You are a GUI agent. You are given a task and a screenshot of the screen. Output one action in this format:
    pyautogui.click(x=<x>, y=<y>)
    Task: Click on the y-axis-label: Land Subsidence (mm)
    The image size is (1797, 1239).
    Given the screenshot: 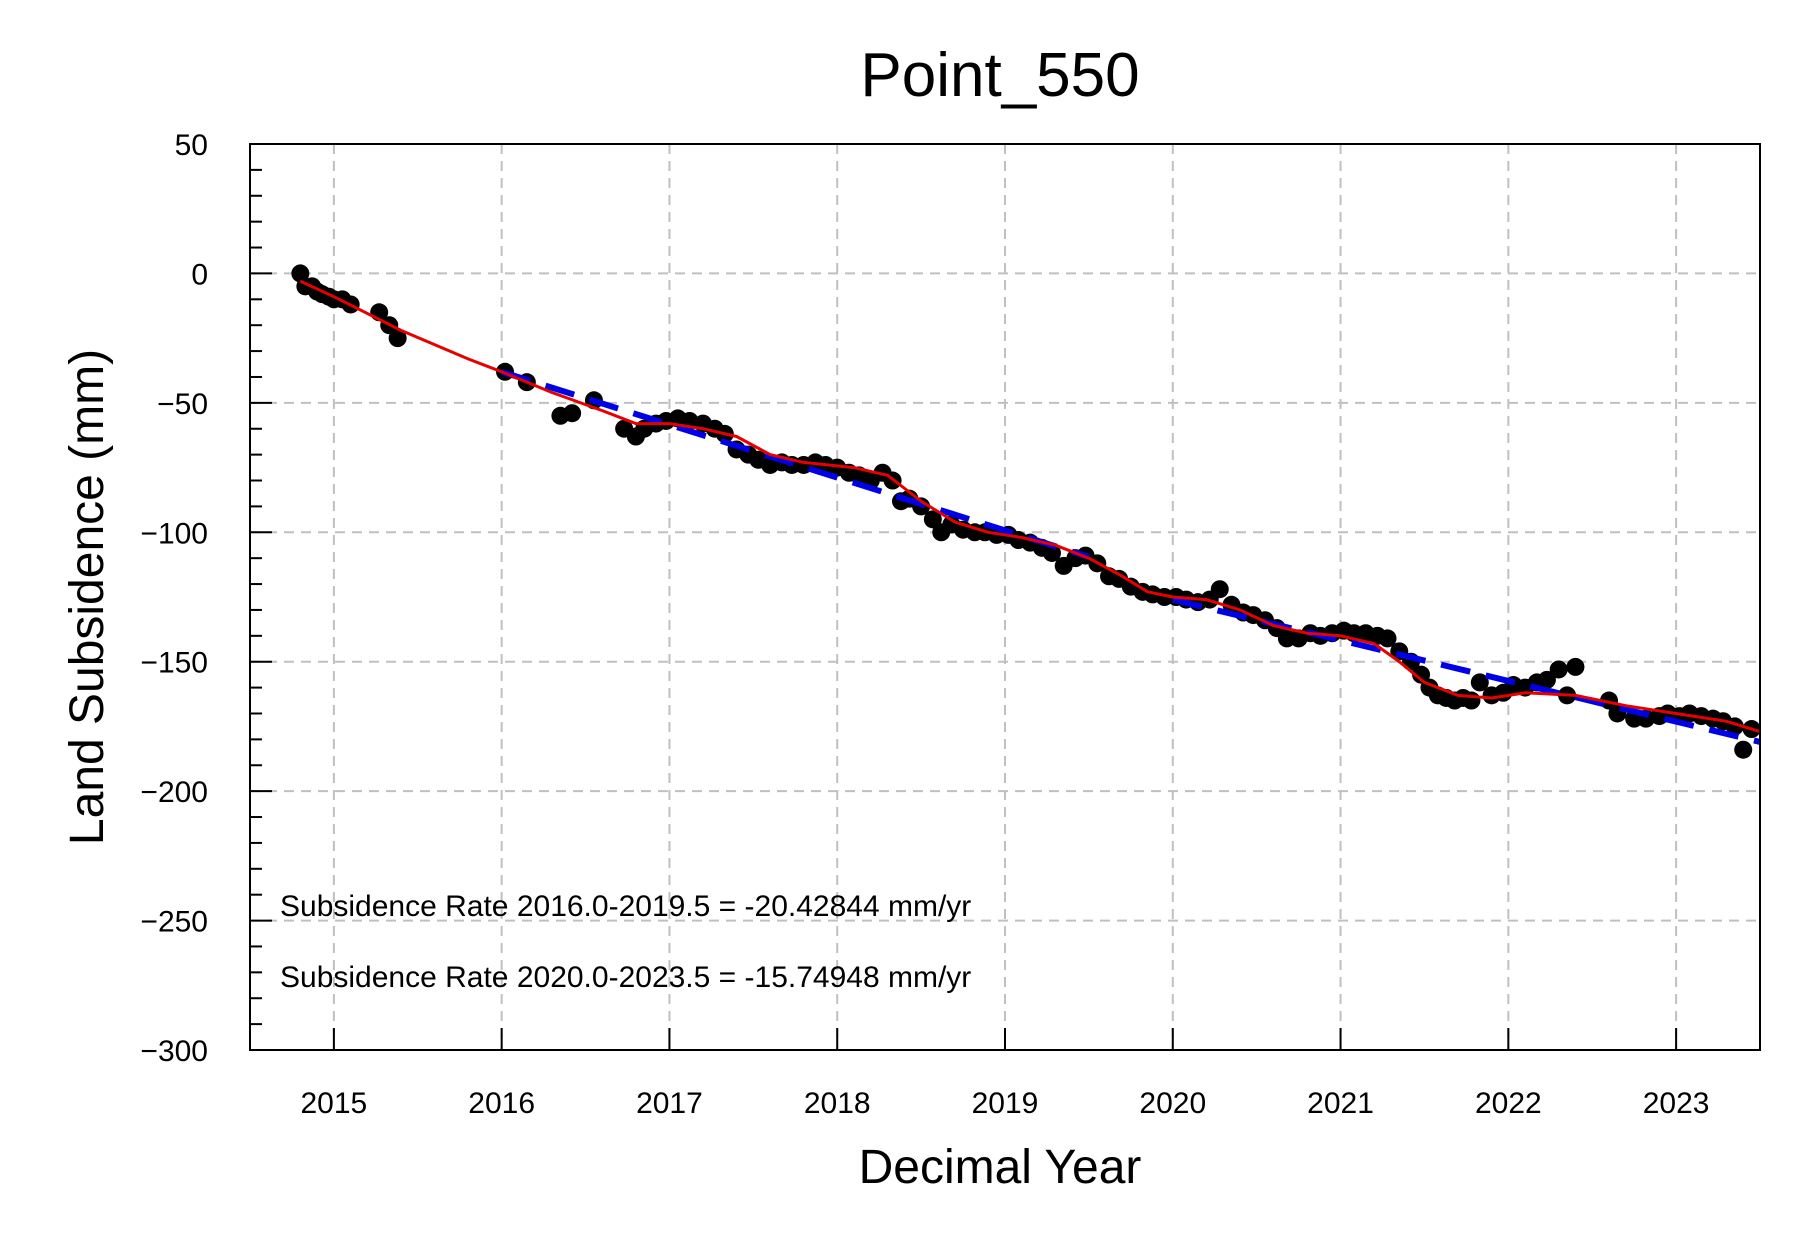 What is the action you would take?
    pyautogui.click(x=87, y=597)
    